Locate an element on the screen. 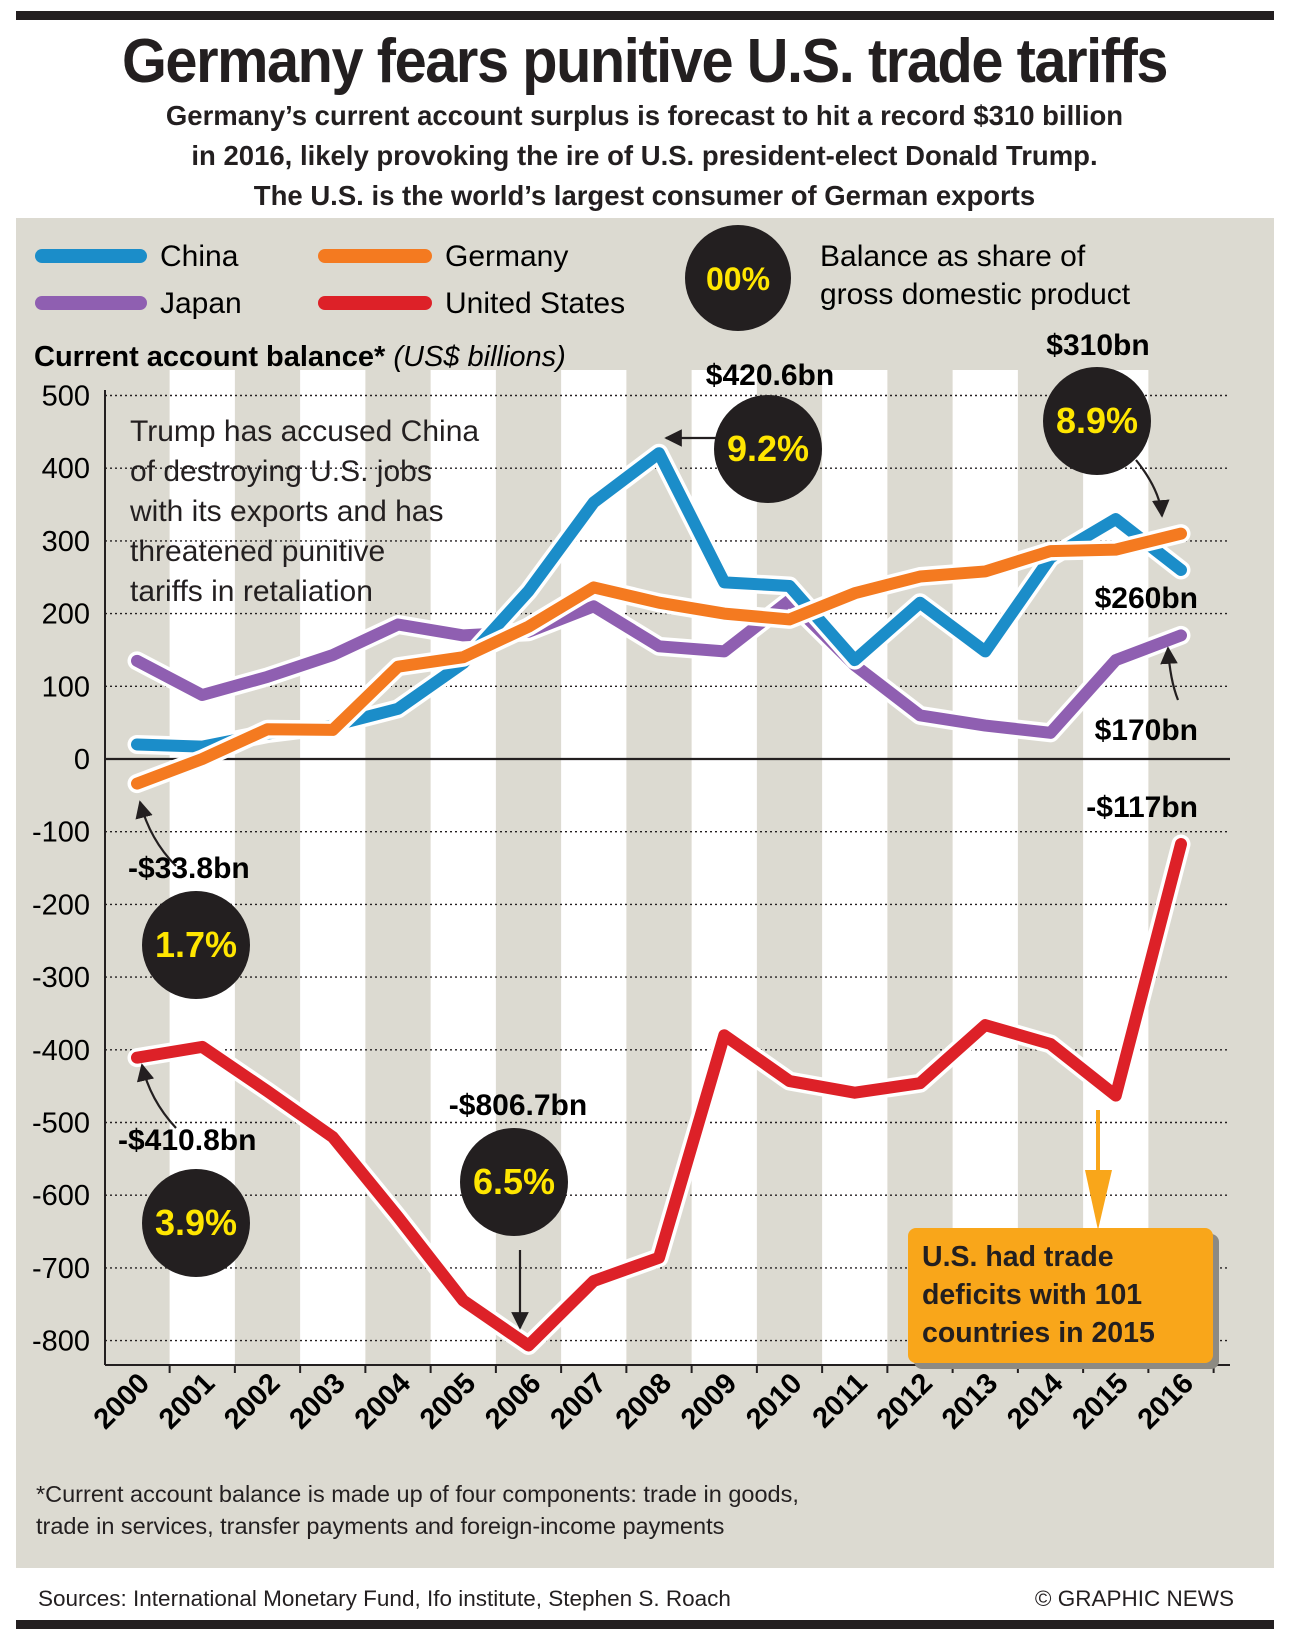  y-tick-label: 500 is located at coordinates (66, 397).